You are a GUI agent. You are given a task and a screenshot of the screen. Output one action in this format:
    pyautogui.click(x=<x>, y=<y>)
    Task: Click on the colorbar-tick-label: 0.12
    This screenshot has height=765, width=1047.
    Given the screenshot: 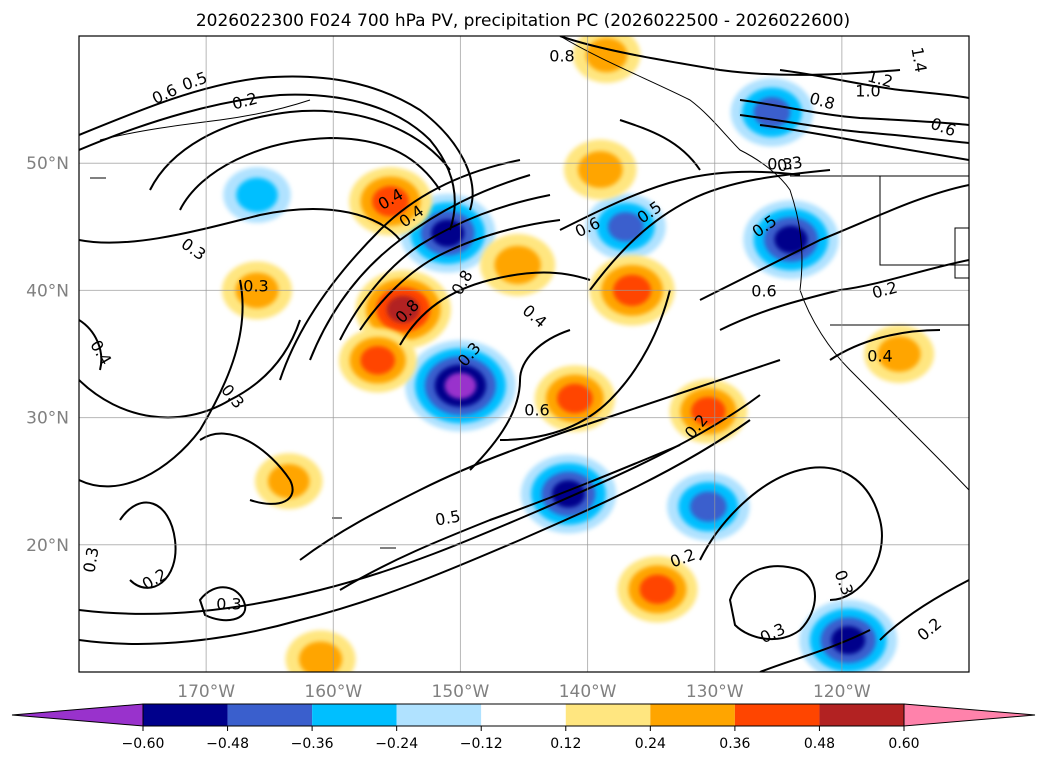 What is the action you would take?
    pyautogui.click(x=565, y=744)
    